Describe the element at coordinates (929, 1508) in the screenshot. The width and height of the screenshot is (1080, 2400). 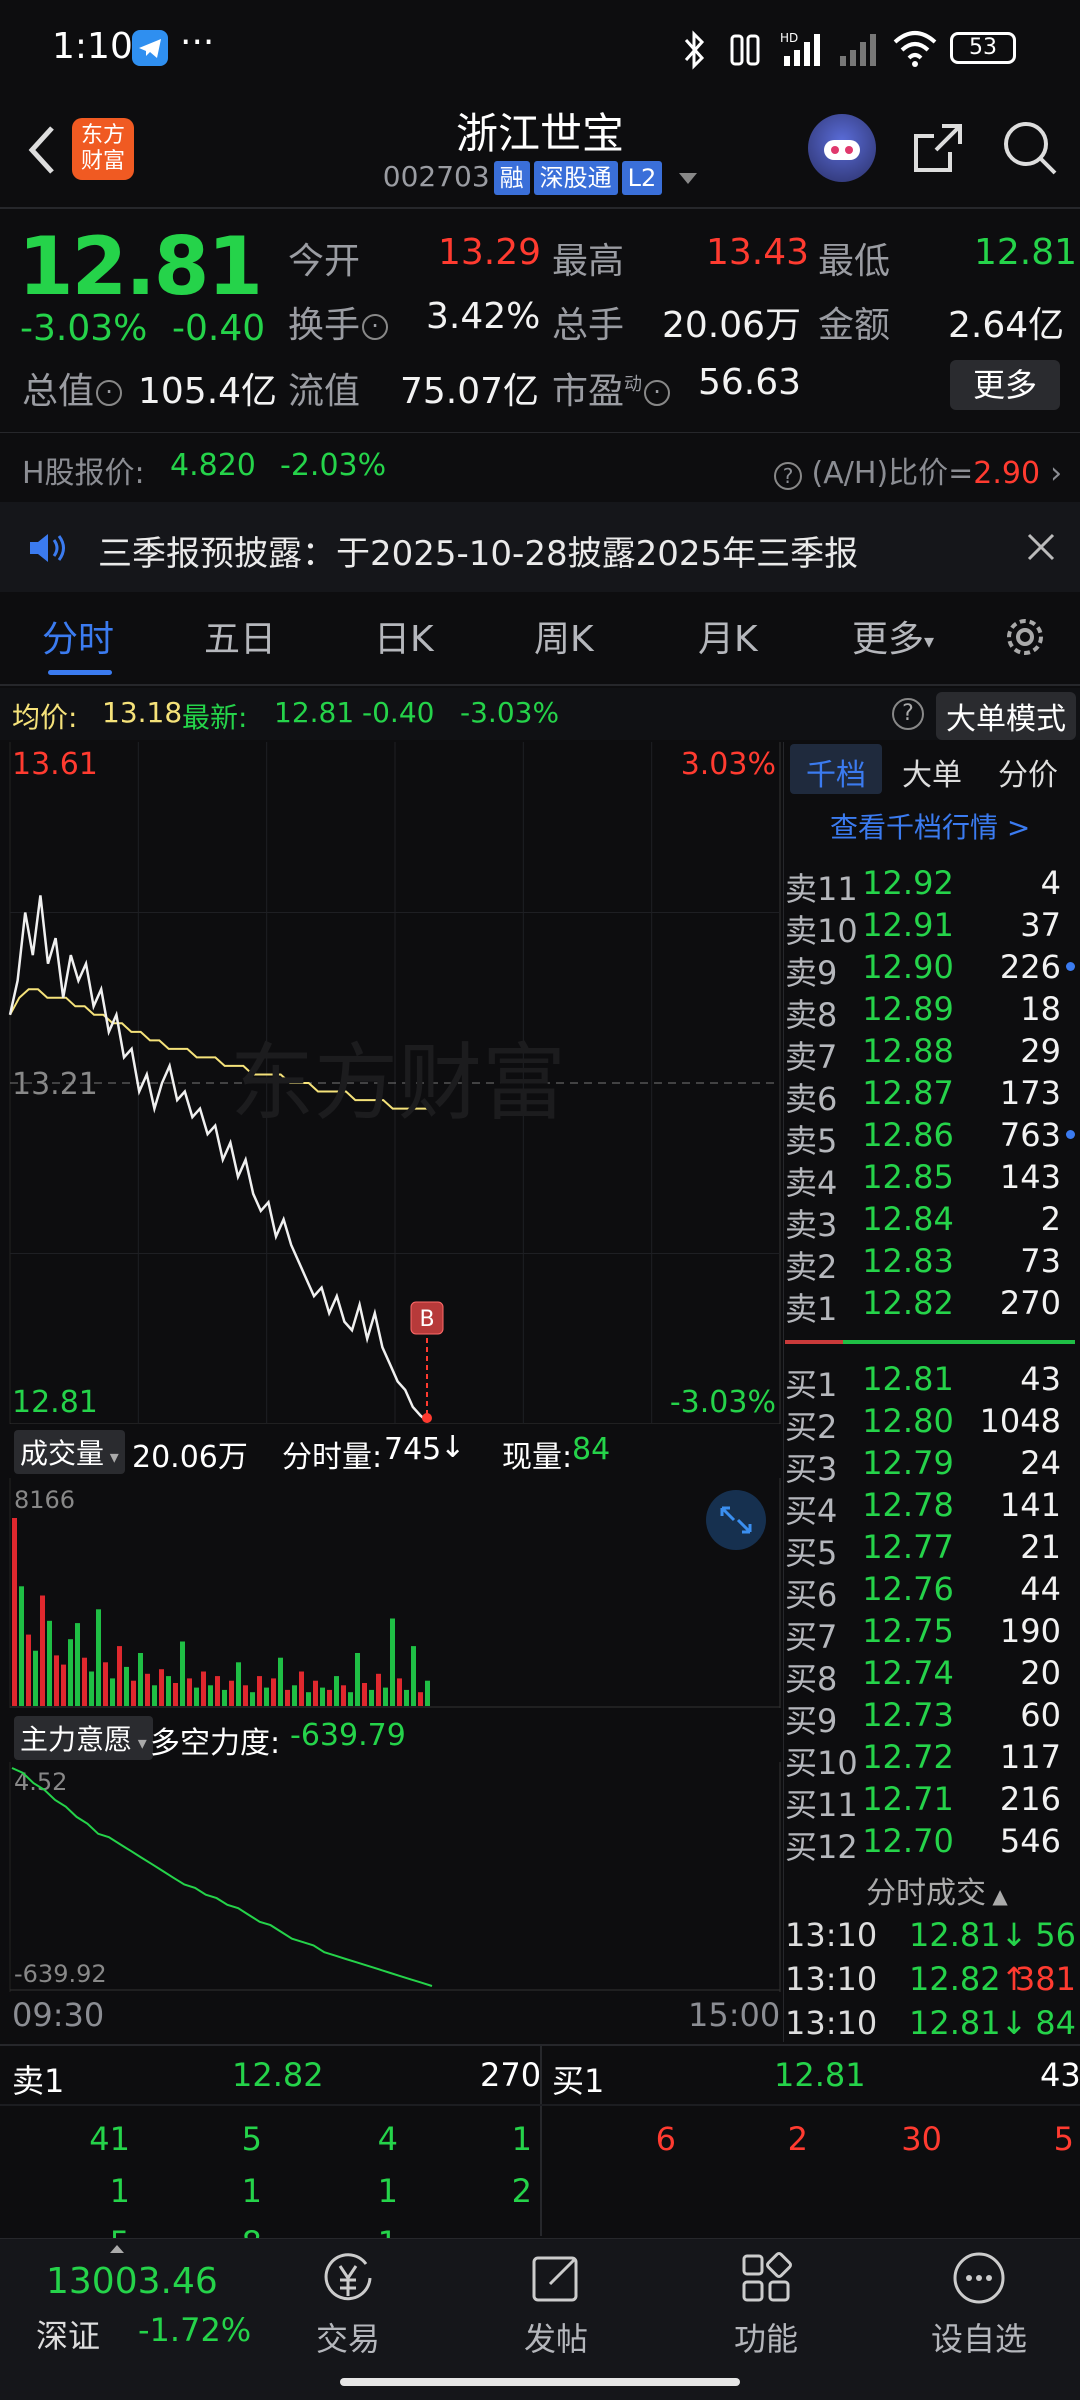
I see `bid-row: 买4 12.78 141` at that location.